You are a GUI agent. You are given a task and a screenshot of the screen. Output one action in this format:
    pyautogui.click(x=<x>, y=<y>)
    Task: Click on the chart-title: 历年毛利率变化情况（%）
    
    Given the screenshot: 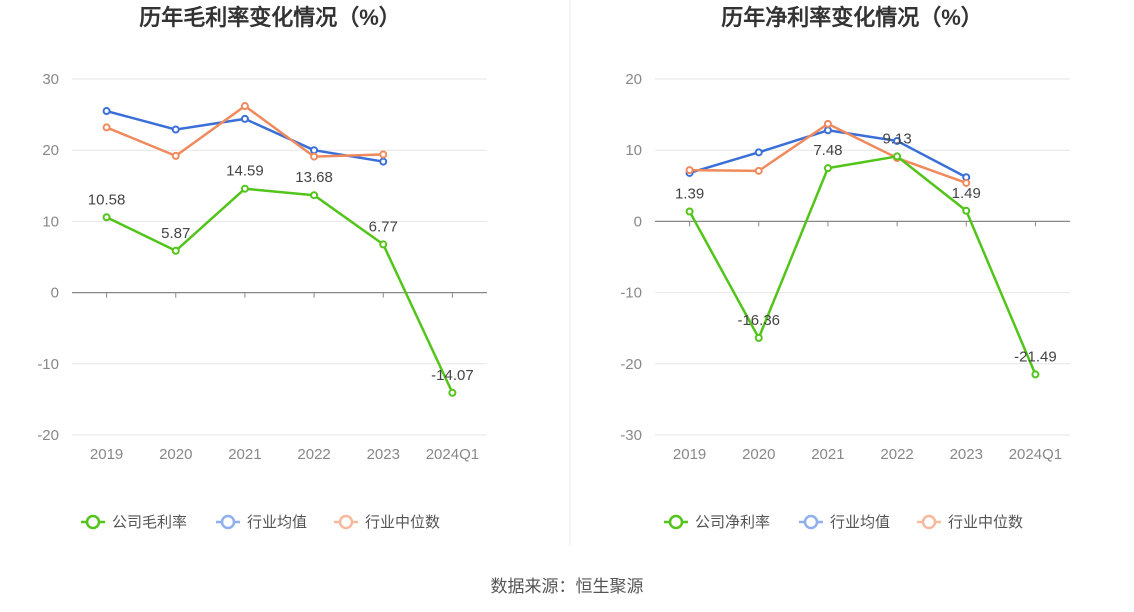 What is the action you would take?
    pyautogui.click(x=270, y=17)
    